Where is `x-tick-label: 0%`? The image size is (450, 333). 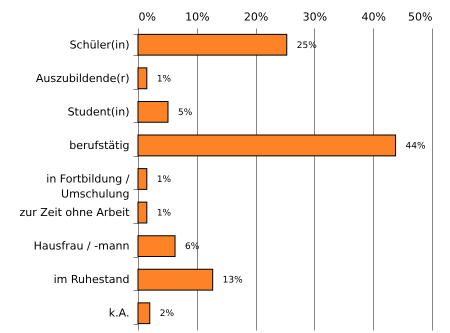 x-tick-label: 0% is located at coordinates (147, 17).